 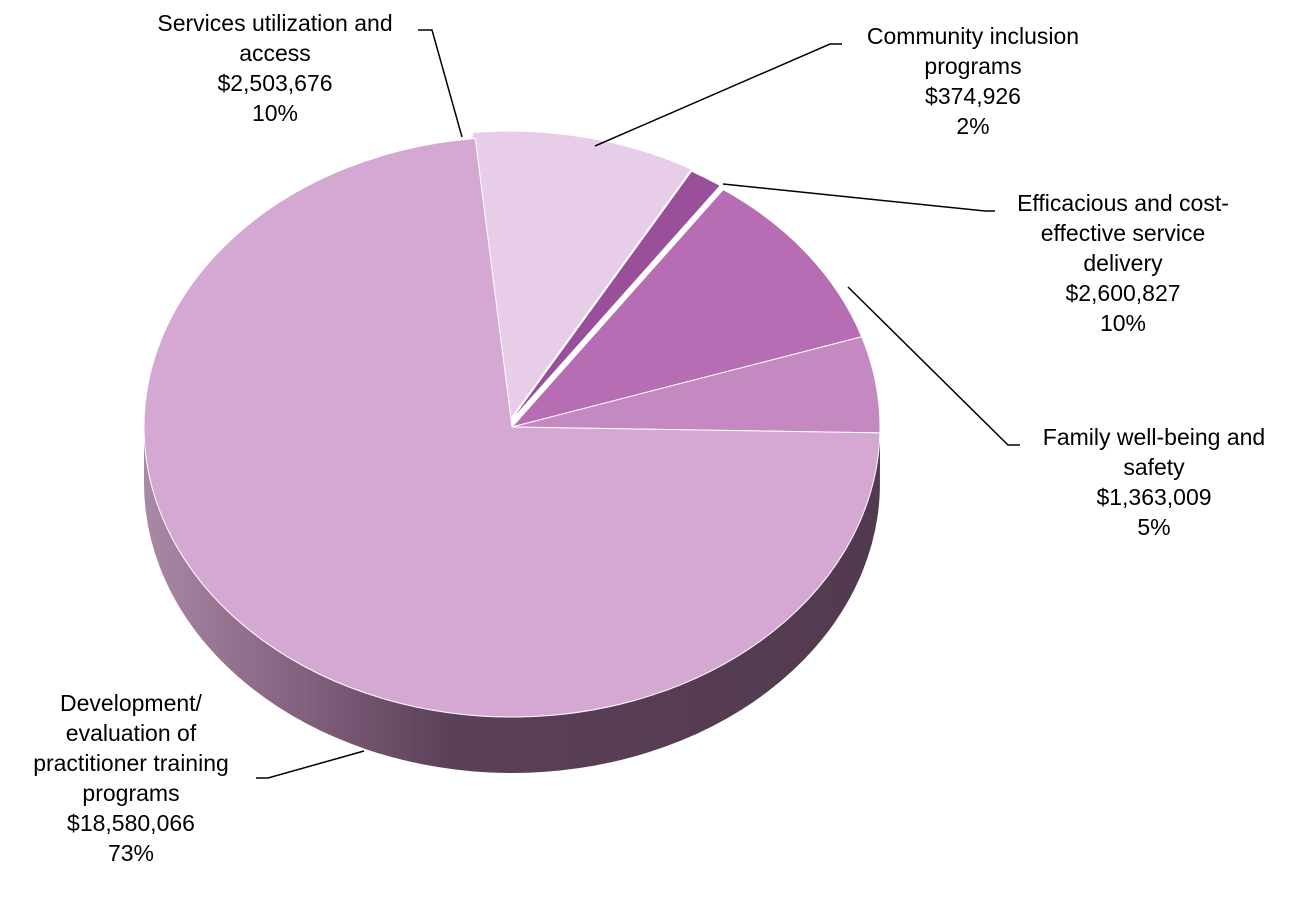 I want to click on value-services-utilization: $2,503,676, so click(x=275, y=83).